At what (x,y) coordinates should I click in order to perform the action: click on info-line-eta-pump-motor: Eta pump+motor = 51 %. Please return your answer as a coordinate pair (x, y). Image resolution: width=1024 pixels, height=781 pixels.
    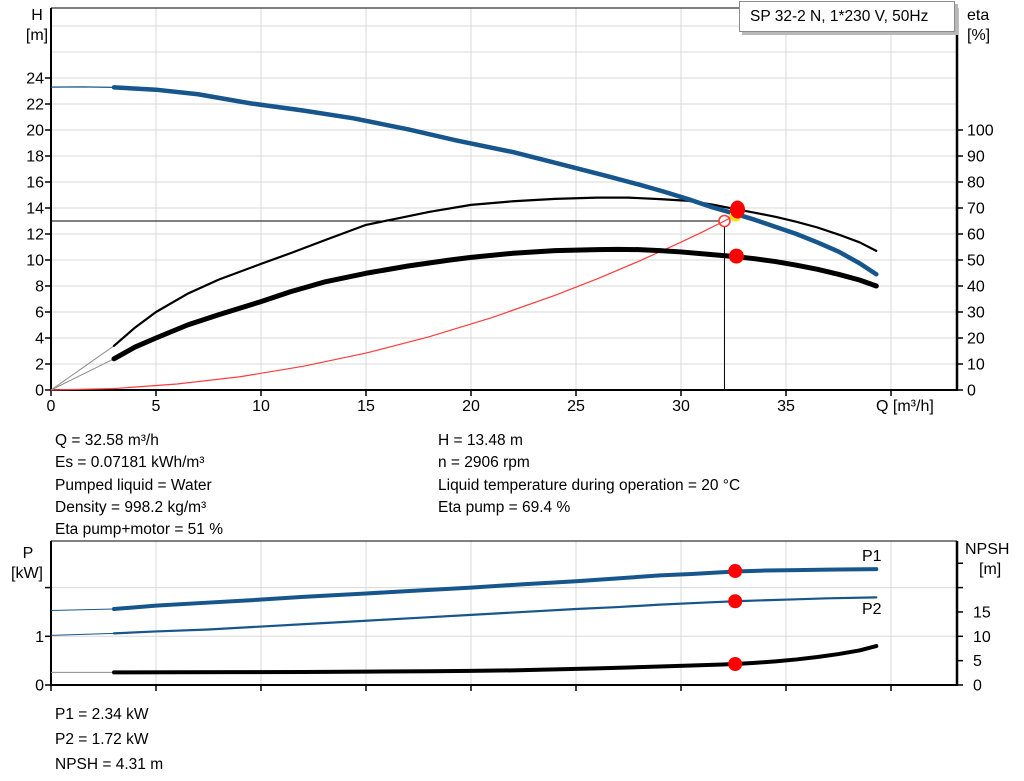
    Looking at the image, I should click on (139, 530).